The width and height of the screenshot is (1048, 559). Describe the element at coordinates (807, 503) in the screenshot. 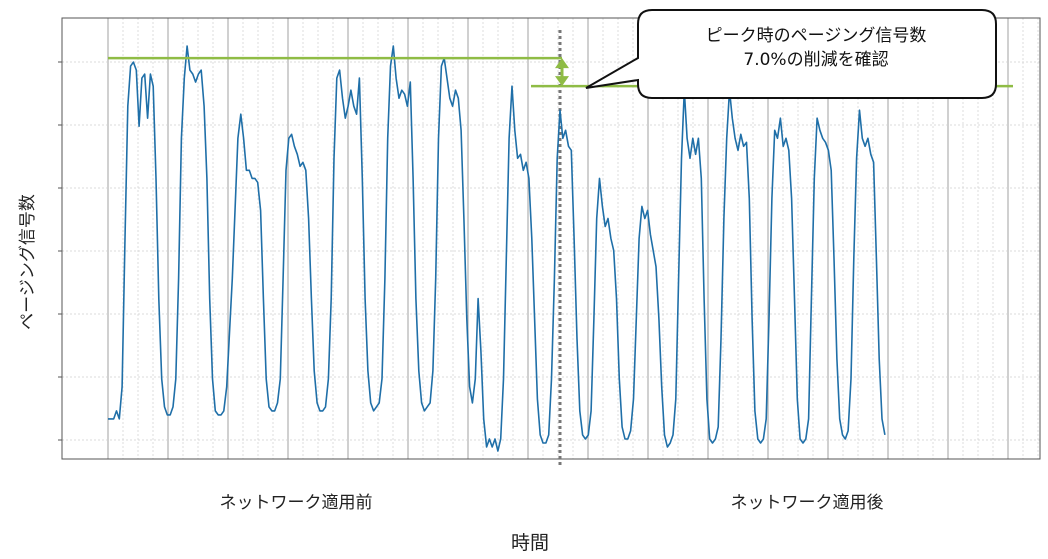

I see `period-label-after: ネットワーク適用後` at that location.